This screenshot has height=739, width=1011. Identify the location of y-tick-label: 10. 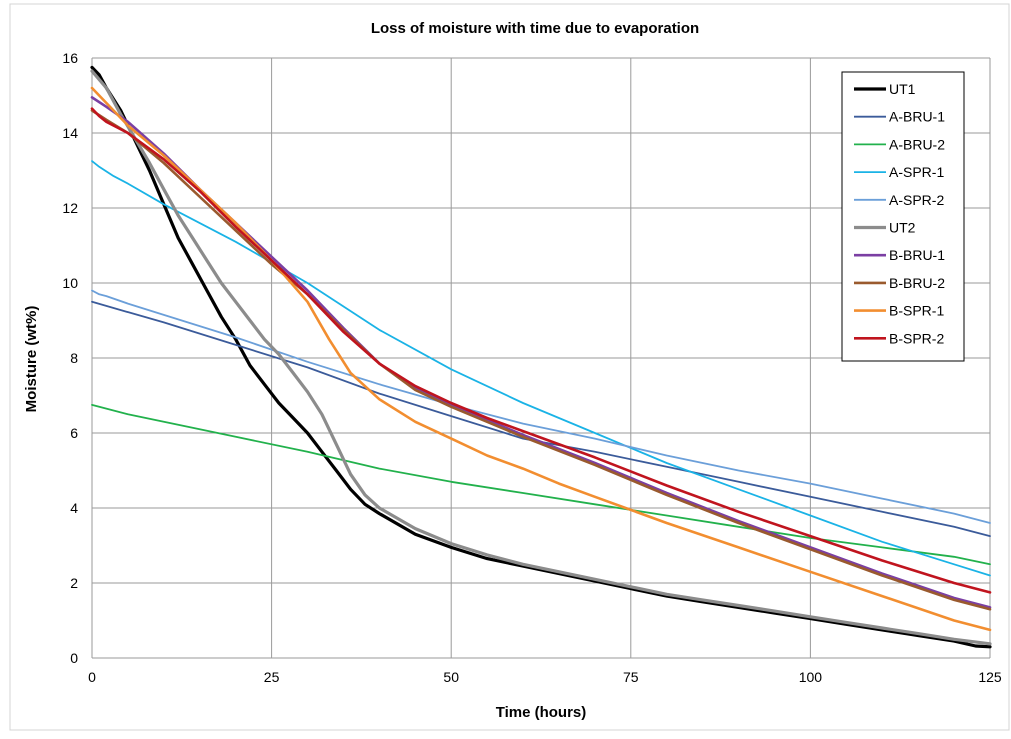
(70, 283).